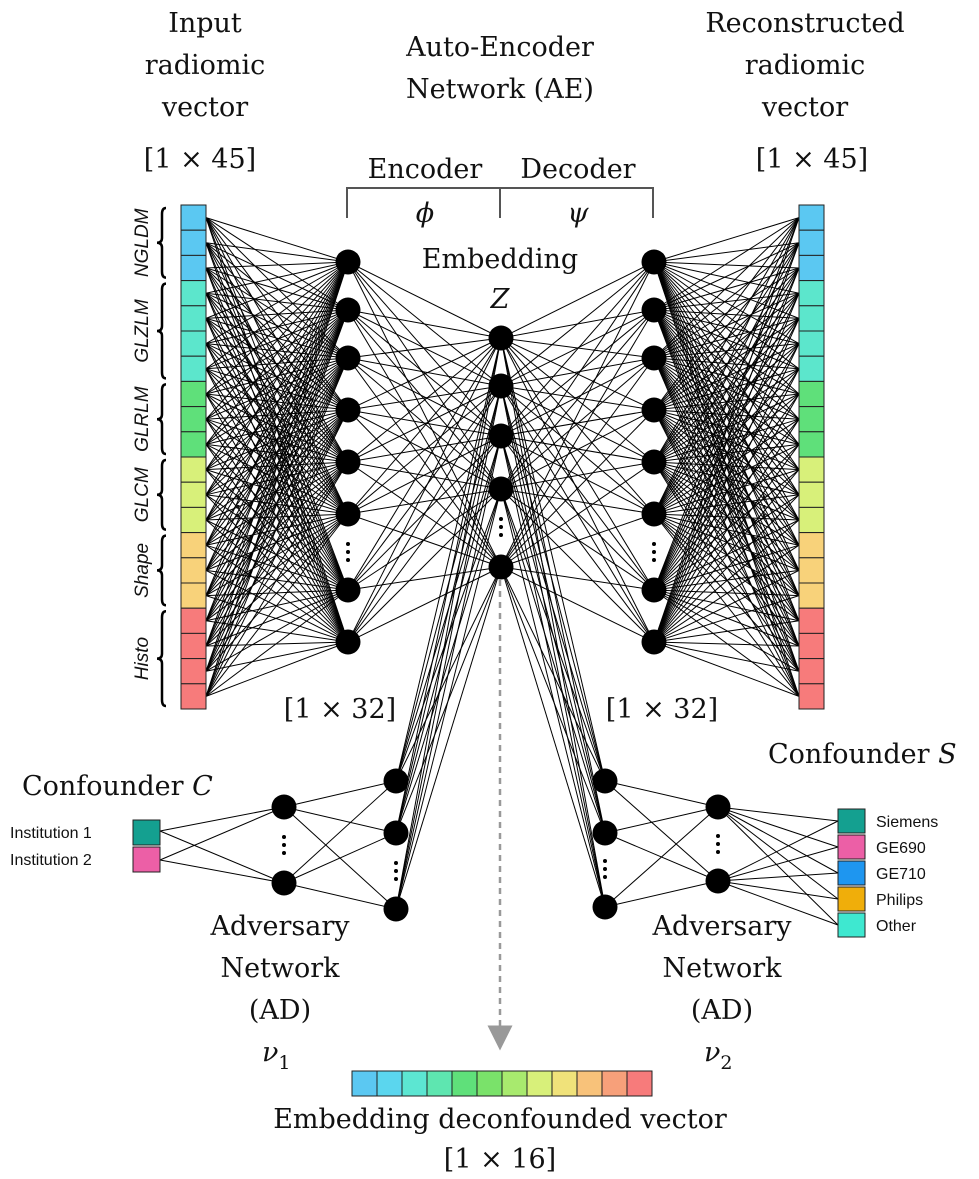 Image resolution: width=979 pixels, height=1179 pixels. Describe the element at coordinates (149, 457) in the screenshot. I see `feature-group-braces: NGLDM GLZLM GLRLM GLCM Shape Histo` at that location.